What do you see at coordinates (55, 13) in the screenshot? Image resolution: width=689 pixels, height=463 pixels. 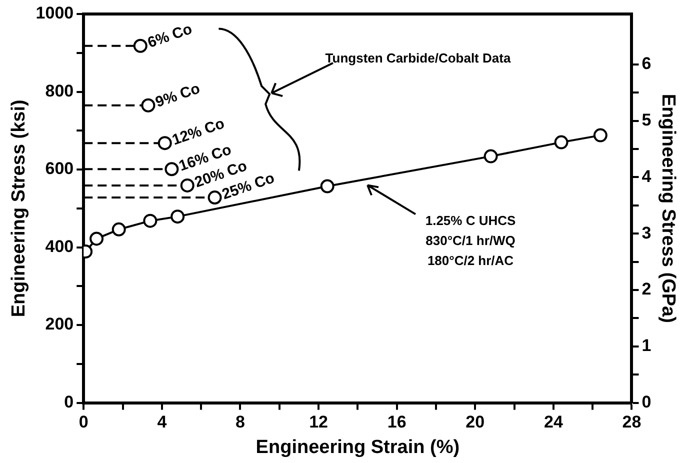 I see `y-tick-label: 1000` at bounding box center [55, 13].